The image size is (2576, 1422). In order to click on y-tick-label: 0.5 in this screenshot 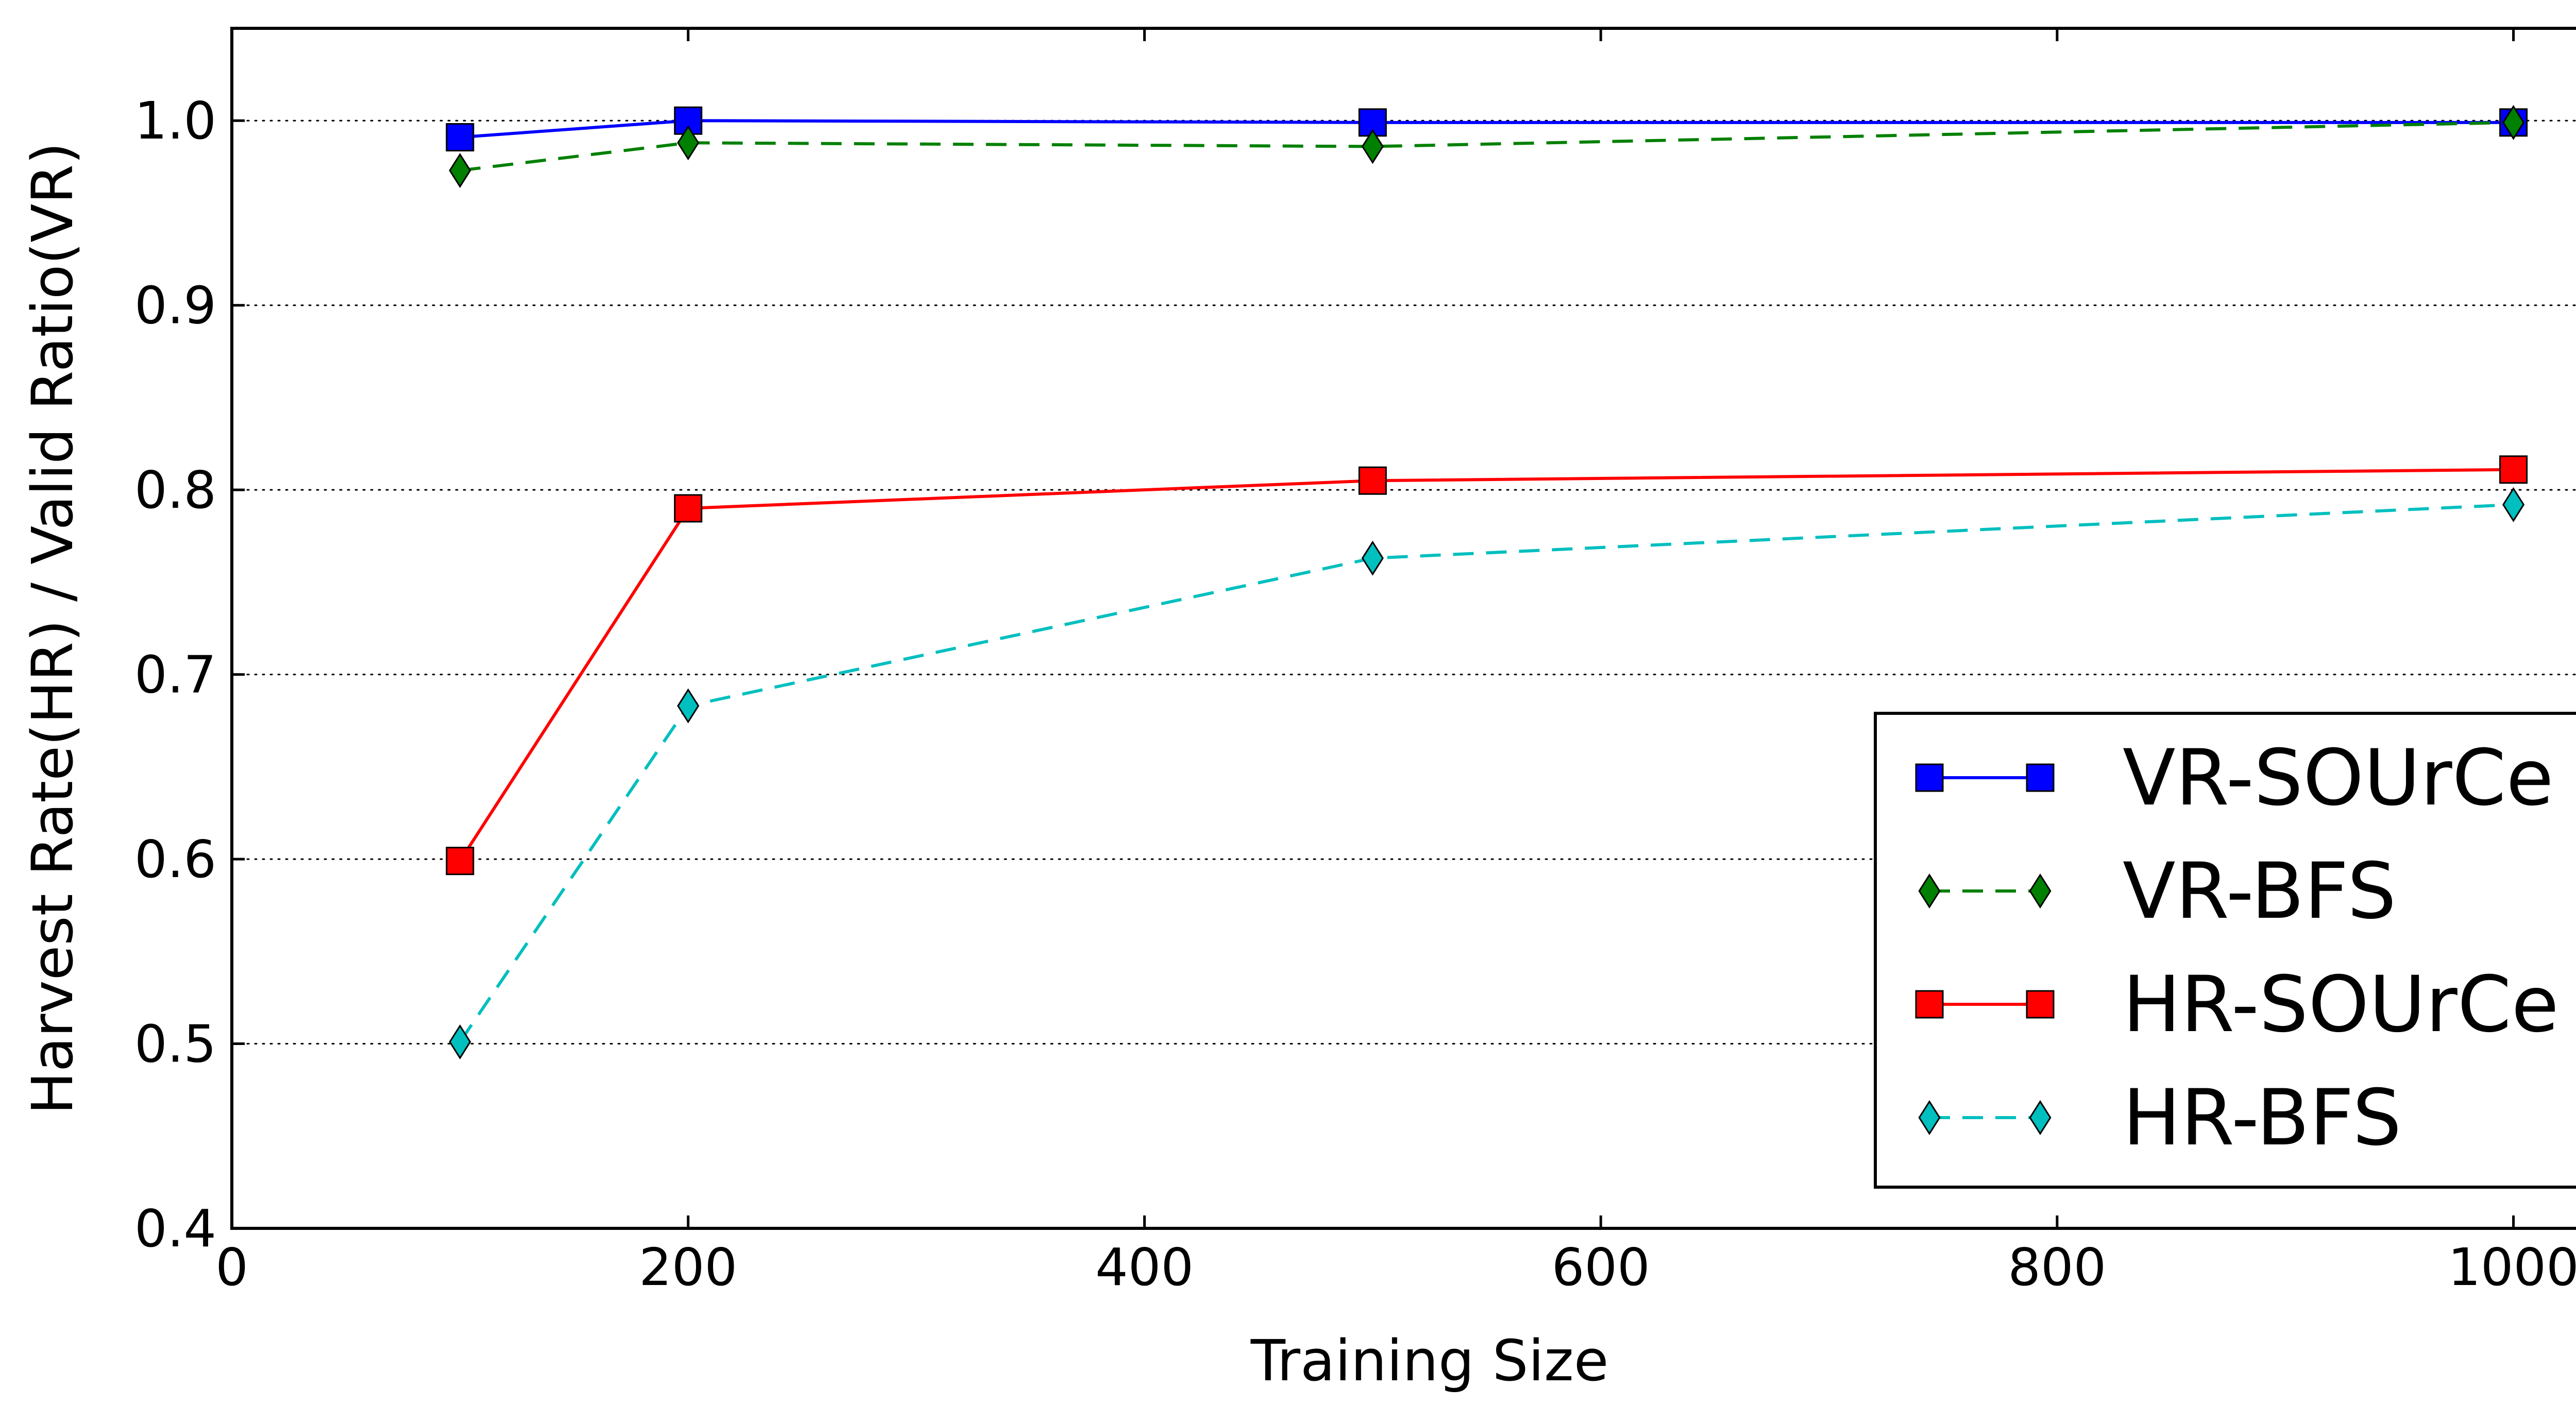, I will do `click(175, 1044)`.